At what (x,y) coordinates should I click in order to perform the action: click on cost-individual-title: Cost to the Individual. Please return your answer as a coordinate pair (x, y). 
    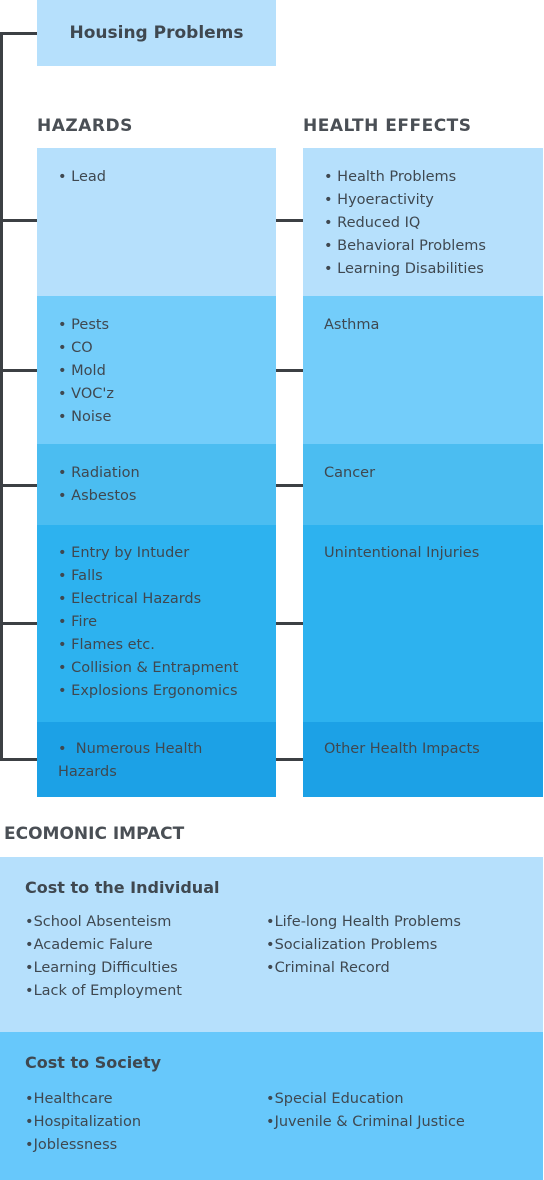
    Looking at the image, I should click on (122, 887).